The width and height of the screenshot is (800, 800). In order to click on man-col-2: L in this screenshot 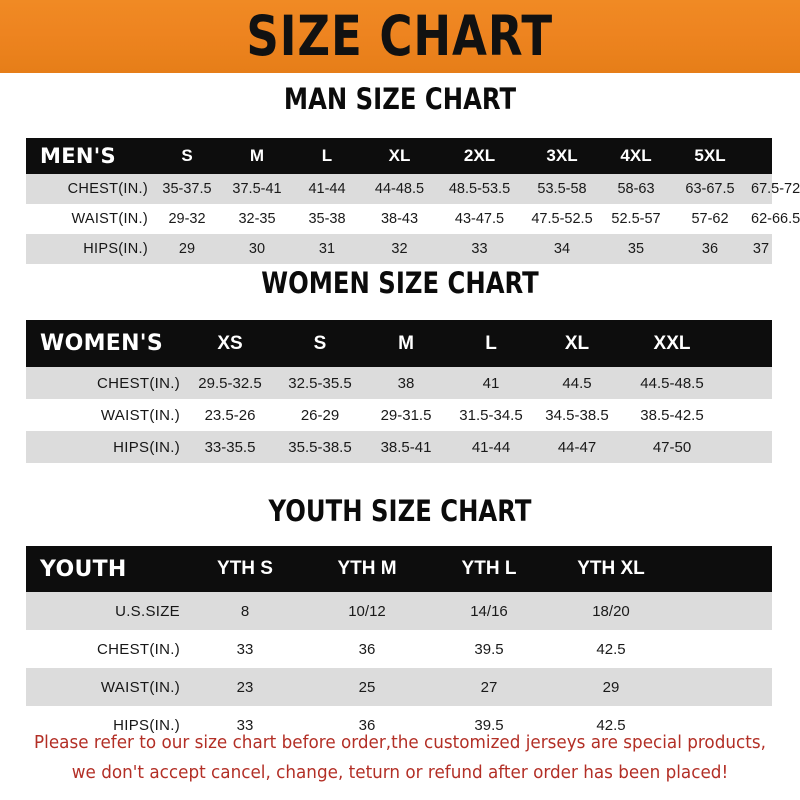, I will do `click(327, 155)`.